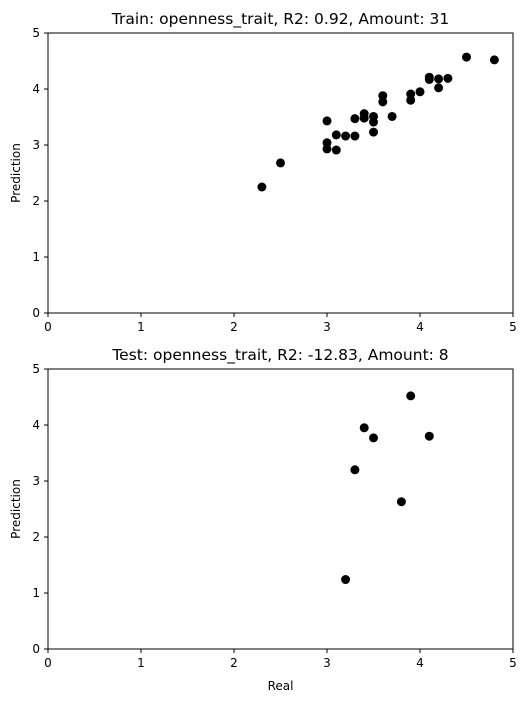 This screenshot has width=527, height=701. What do you see at coordinates (36, 145) in the screenshot?
I see `train-y-tick-label: 3` at bounding box center [36, 145].